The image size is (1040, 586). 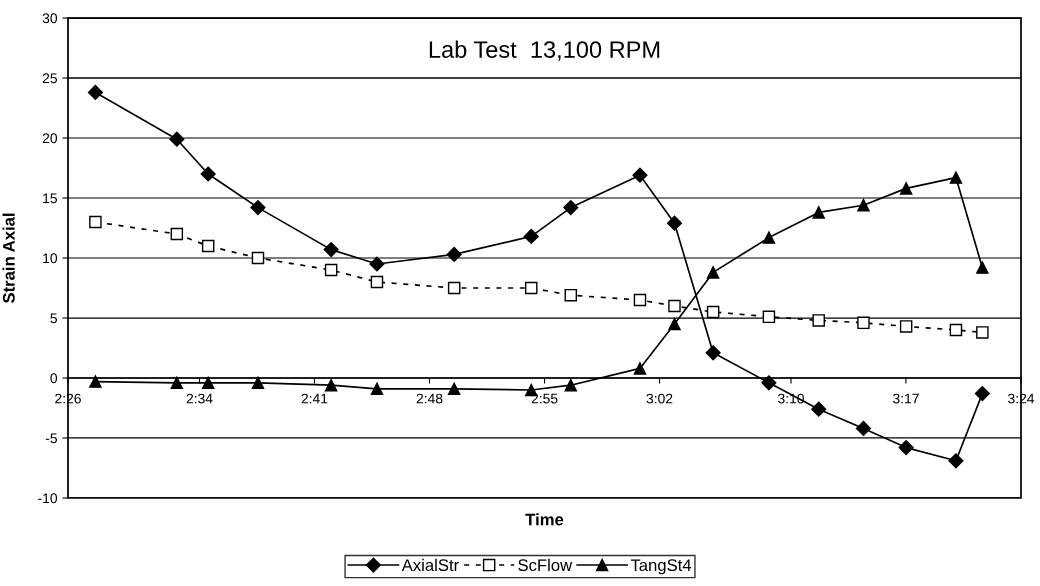 What do you see at coordinates (905, 398) in the screenshot?
I see `x-tick-label: 3:17` at bounding box center [905, 398].